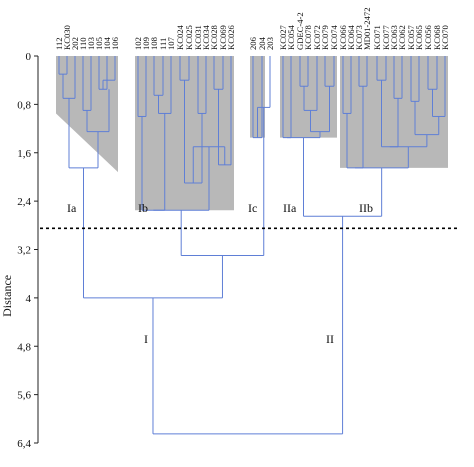 The height and width of the screenshot is (467, 474). I want to click on leaf-label: KC028, so click(214, 37).